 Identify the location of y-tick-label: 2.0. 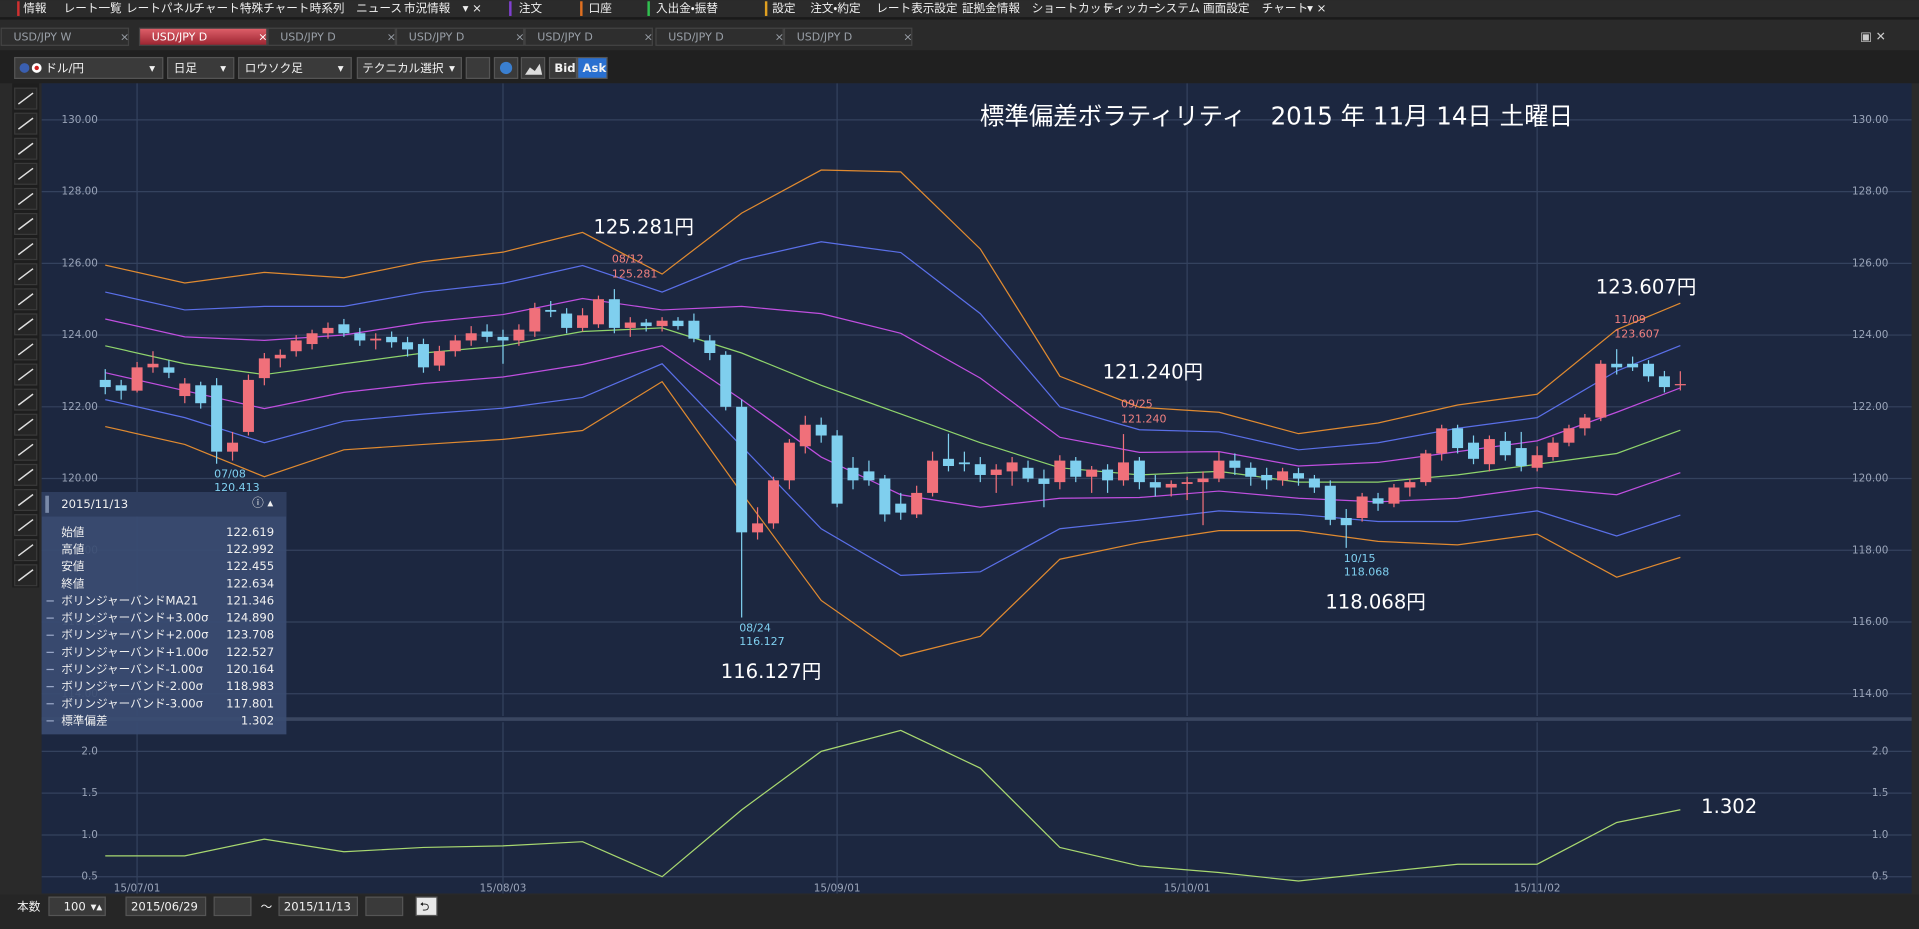
(1880, 751).